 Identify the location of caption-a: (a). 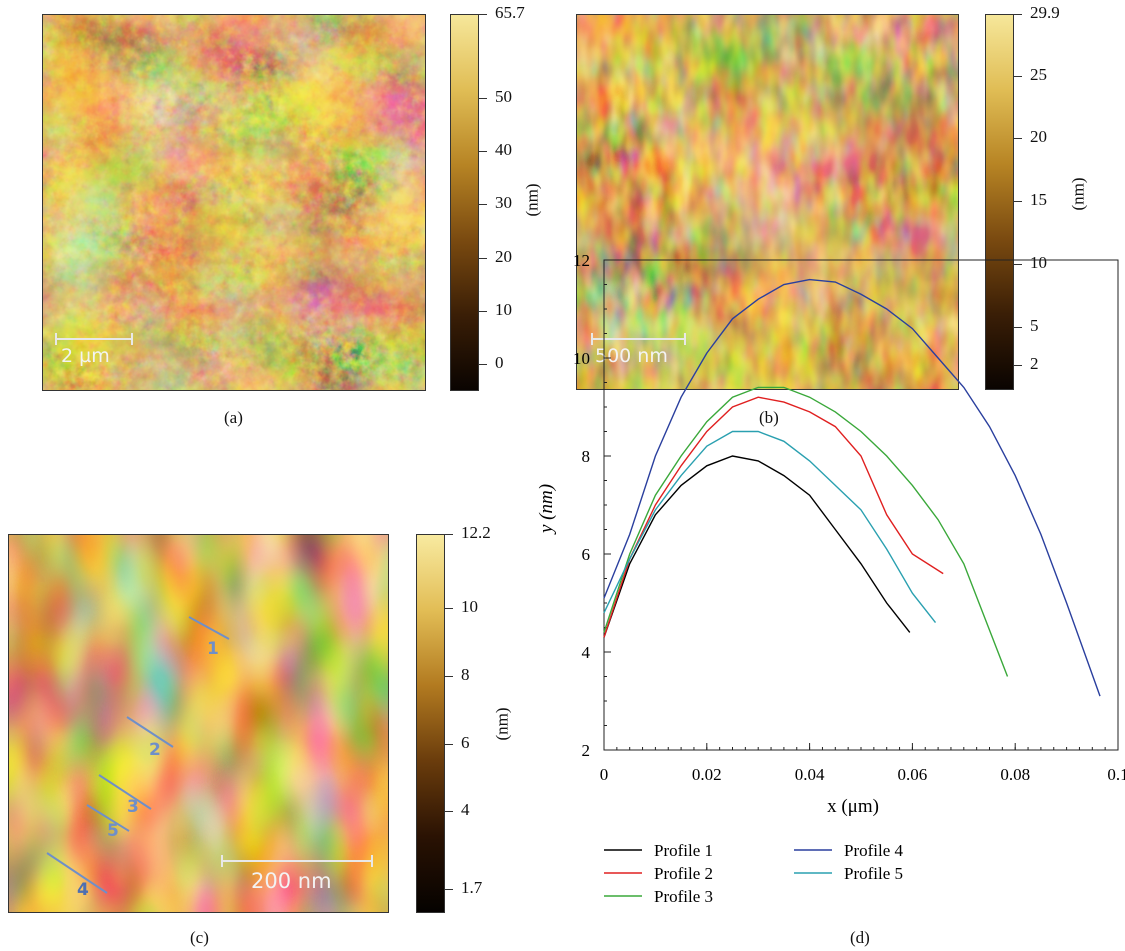
(233, 417).